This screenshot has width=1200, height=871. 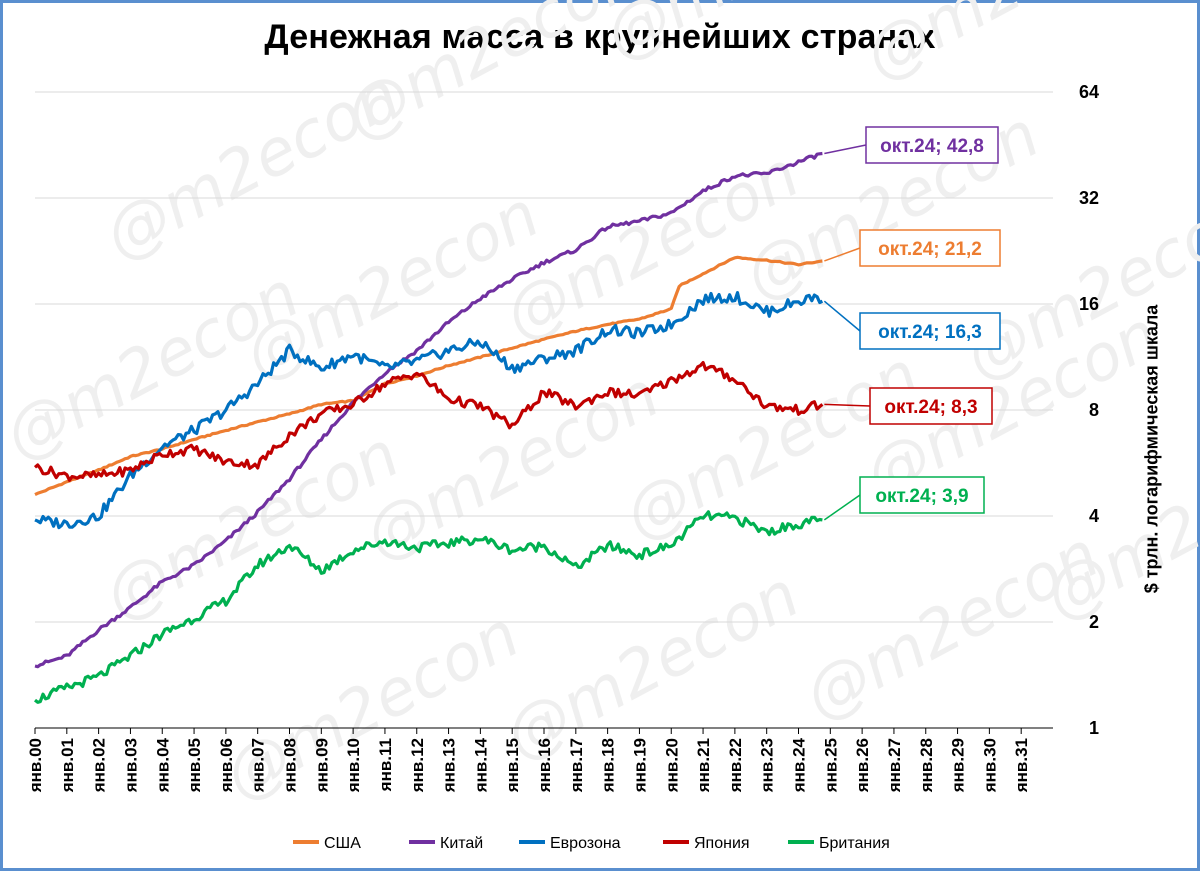 What do you see at coordinates (512, 765) in the screenshot?
I see `x-tick-label: янв.15` at bounding box center [512, 765].